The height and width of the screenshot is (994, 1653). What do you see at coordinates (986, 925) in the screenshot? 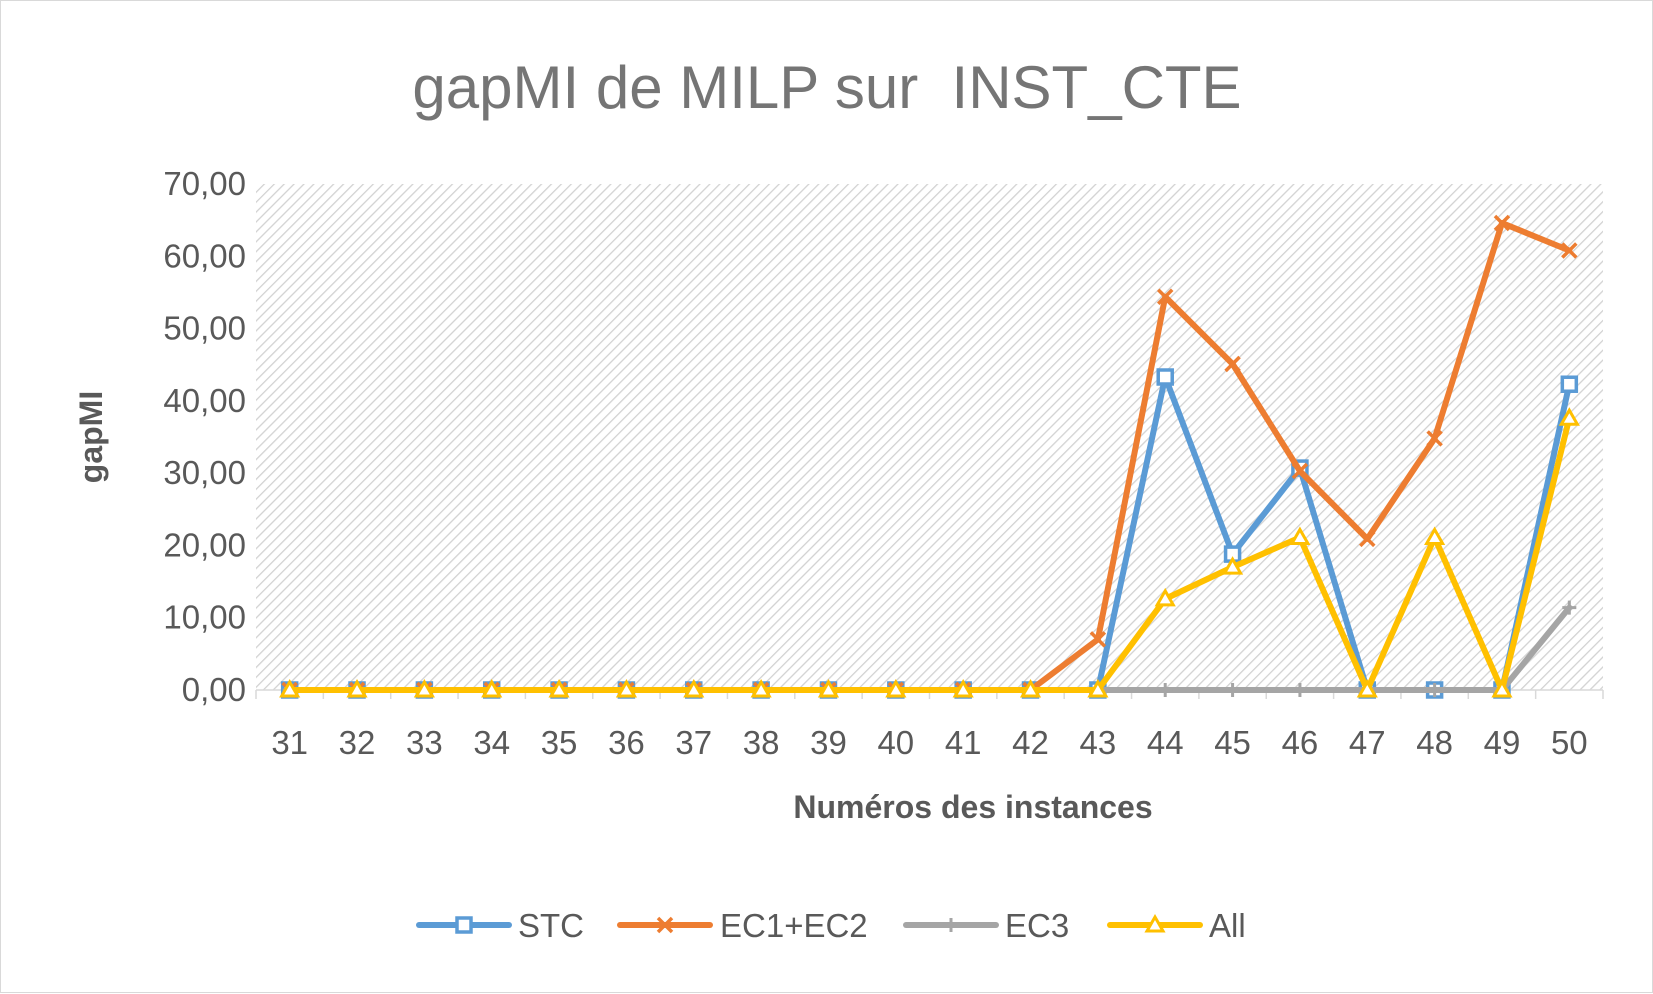
I see `legend-item-ec3: EC3` at bounding box center [986, 925].